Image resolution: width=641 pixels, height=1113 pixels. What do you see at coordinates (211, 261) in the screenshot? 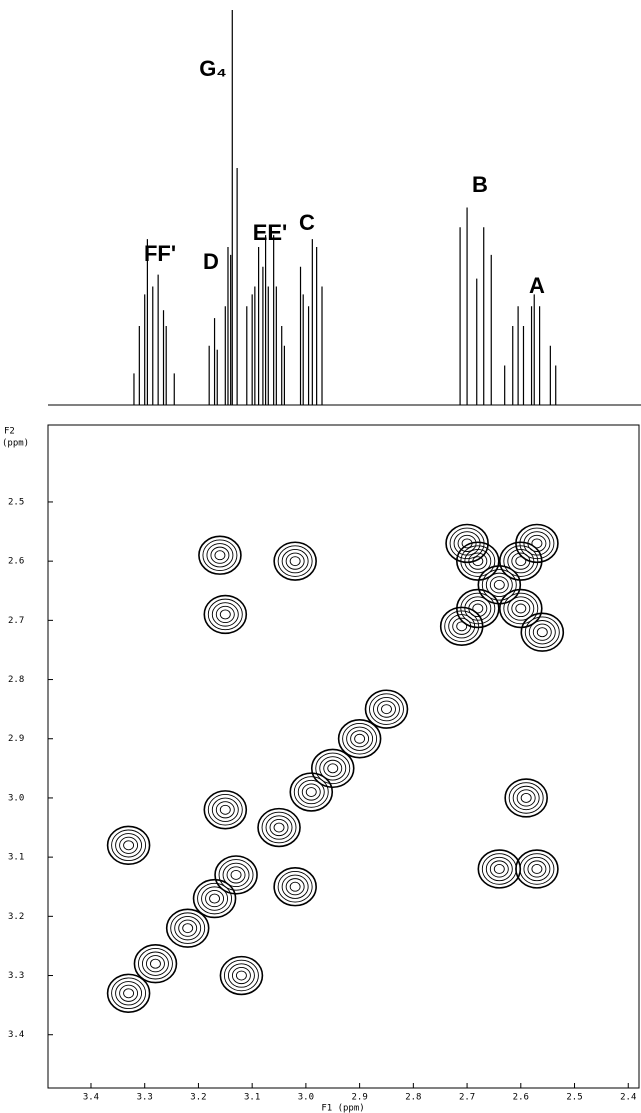
I see `peak-label: D` at bounding box center [211, 261].